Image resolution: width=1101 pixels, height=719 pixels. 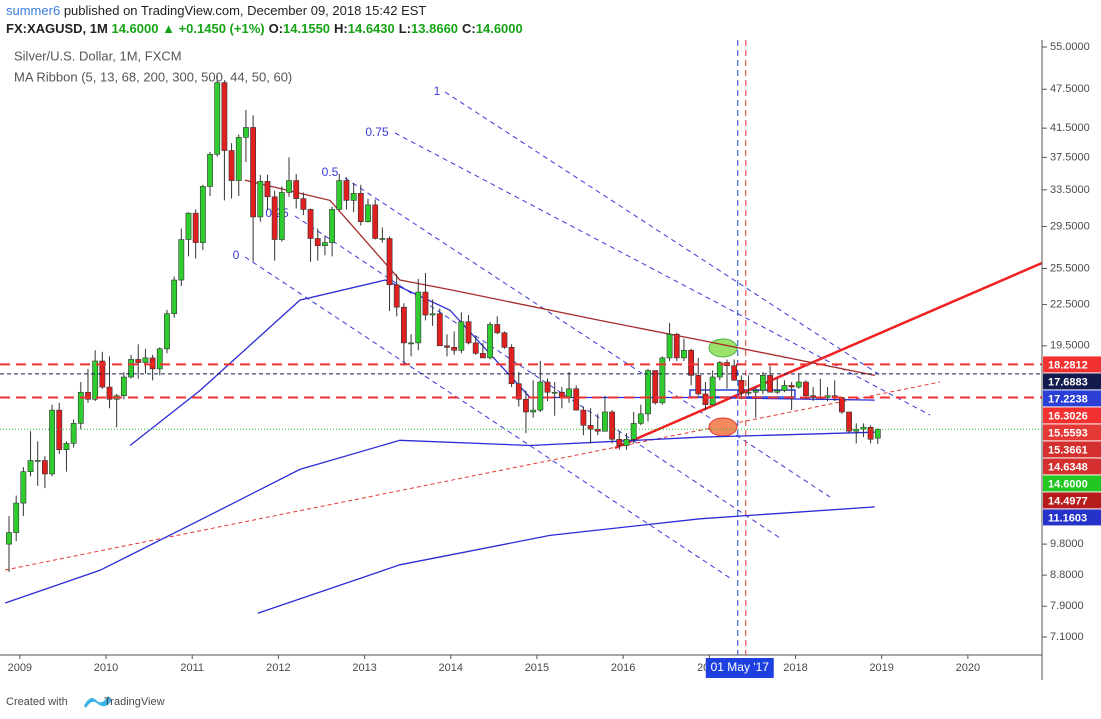 What do you see at coordinates (306, 28) in the screenshot?
I see `ohlc-value: 14.1550` at bounding box center [306, 28].